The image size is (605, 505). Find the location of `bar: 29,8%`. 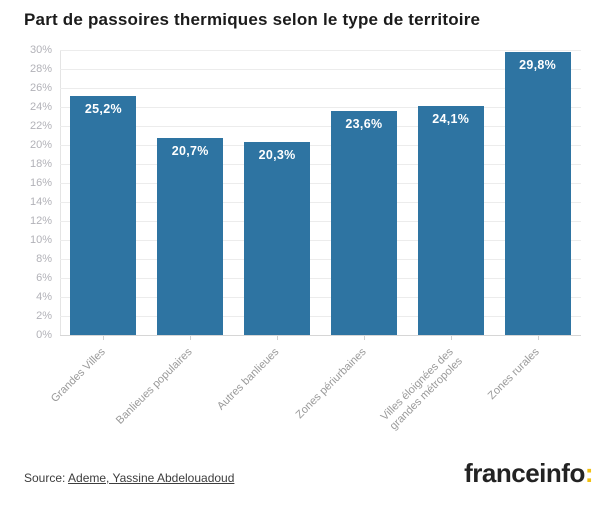

bar: 29,8% is located at coordinates (537, 193).